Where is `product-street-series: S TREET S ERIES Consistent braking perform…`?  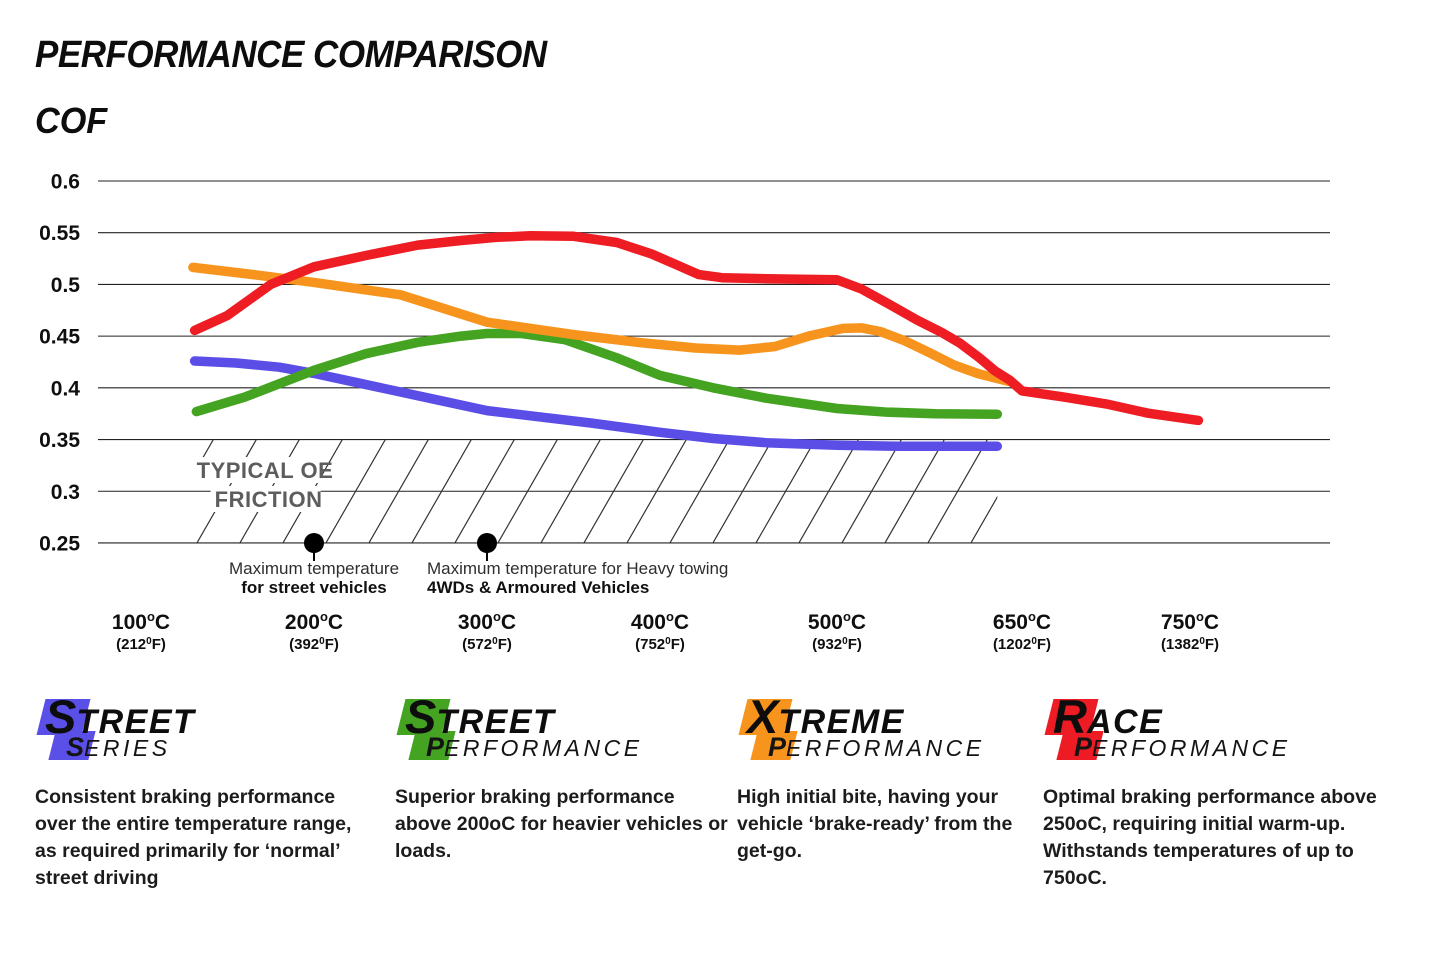
product-street-series: S TREET S ERIES Consistent braking perform… is located at coordinates (205, 792).